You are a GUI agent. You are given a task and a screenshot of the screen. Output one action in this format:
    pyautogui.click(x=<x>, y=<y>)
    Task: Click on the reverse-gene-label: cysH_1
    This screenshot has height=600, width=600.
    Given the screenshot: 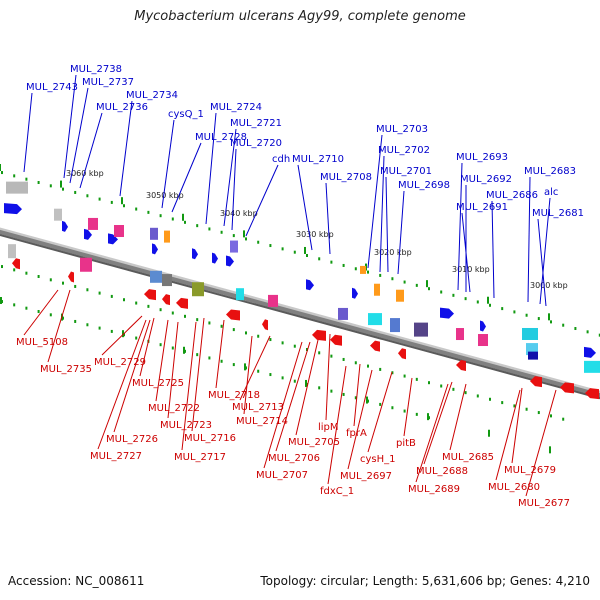 What is the action you would take?
    pyautogui.click(x=378, y=459)
    